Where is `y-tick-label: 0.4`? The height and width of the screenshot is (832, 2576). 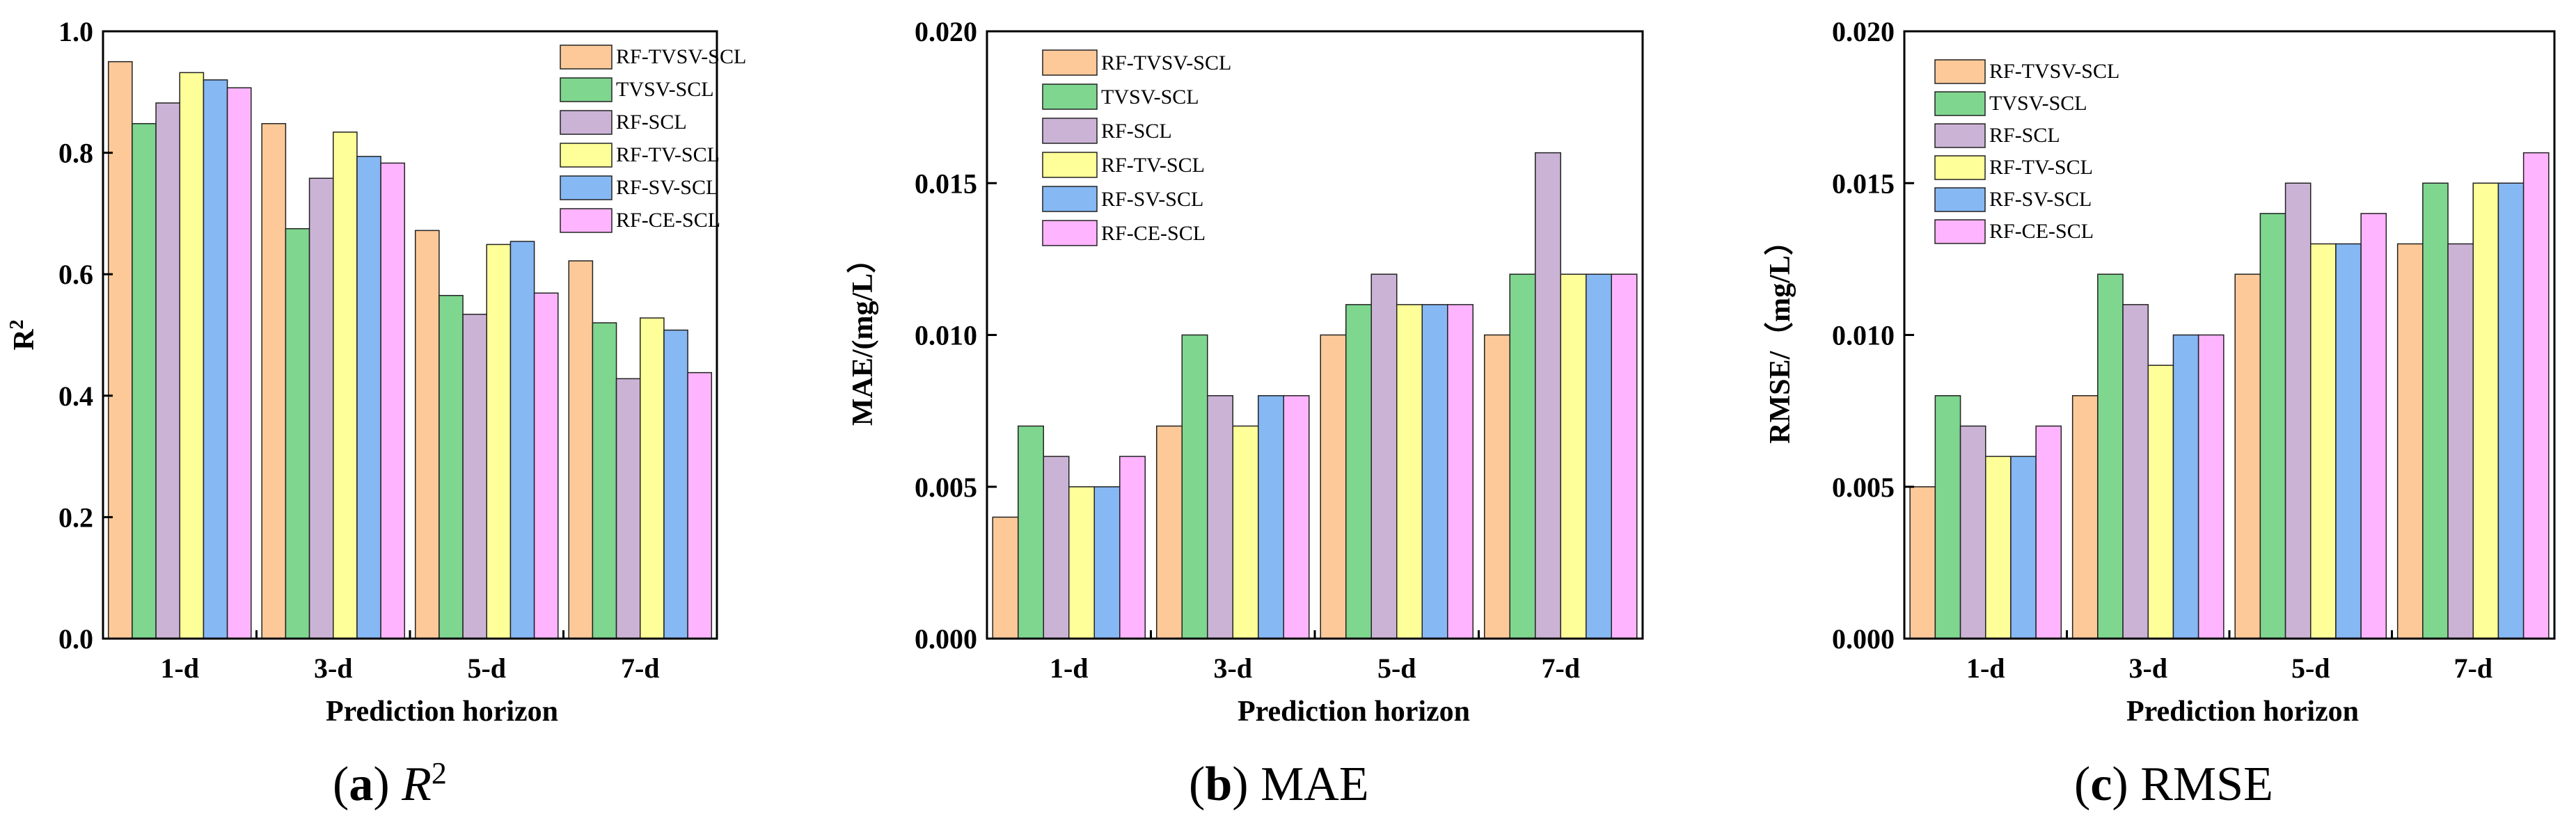
y-tick-label: 0.4 is located at coordinates (75, 396).